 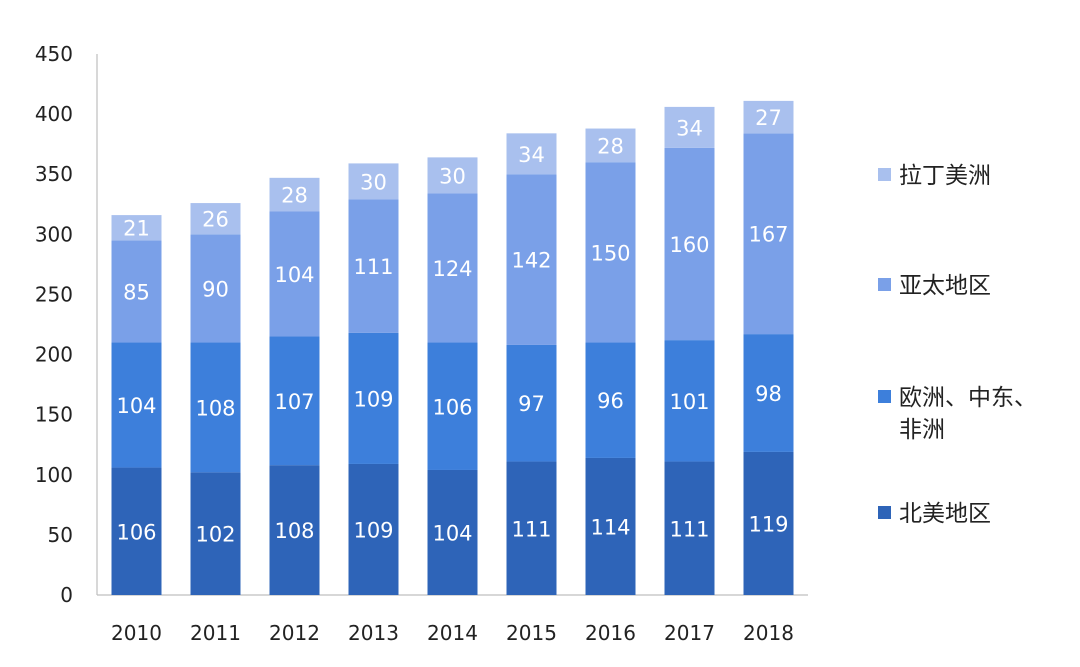 What do you see at coordinates (884, 396) in the screenshot?
I see `legend-swatch-emea` at bounding box center [884, 396].